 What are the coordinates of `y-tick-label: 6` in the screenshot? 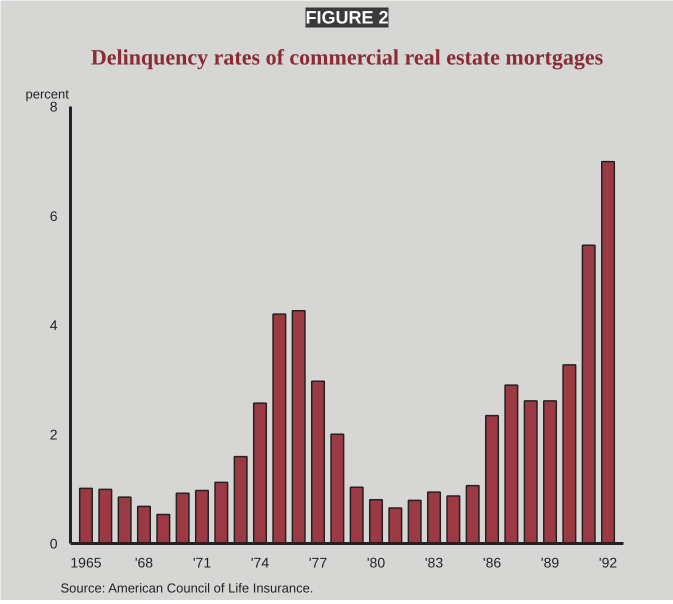 It's located at (54, 216).